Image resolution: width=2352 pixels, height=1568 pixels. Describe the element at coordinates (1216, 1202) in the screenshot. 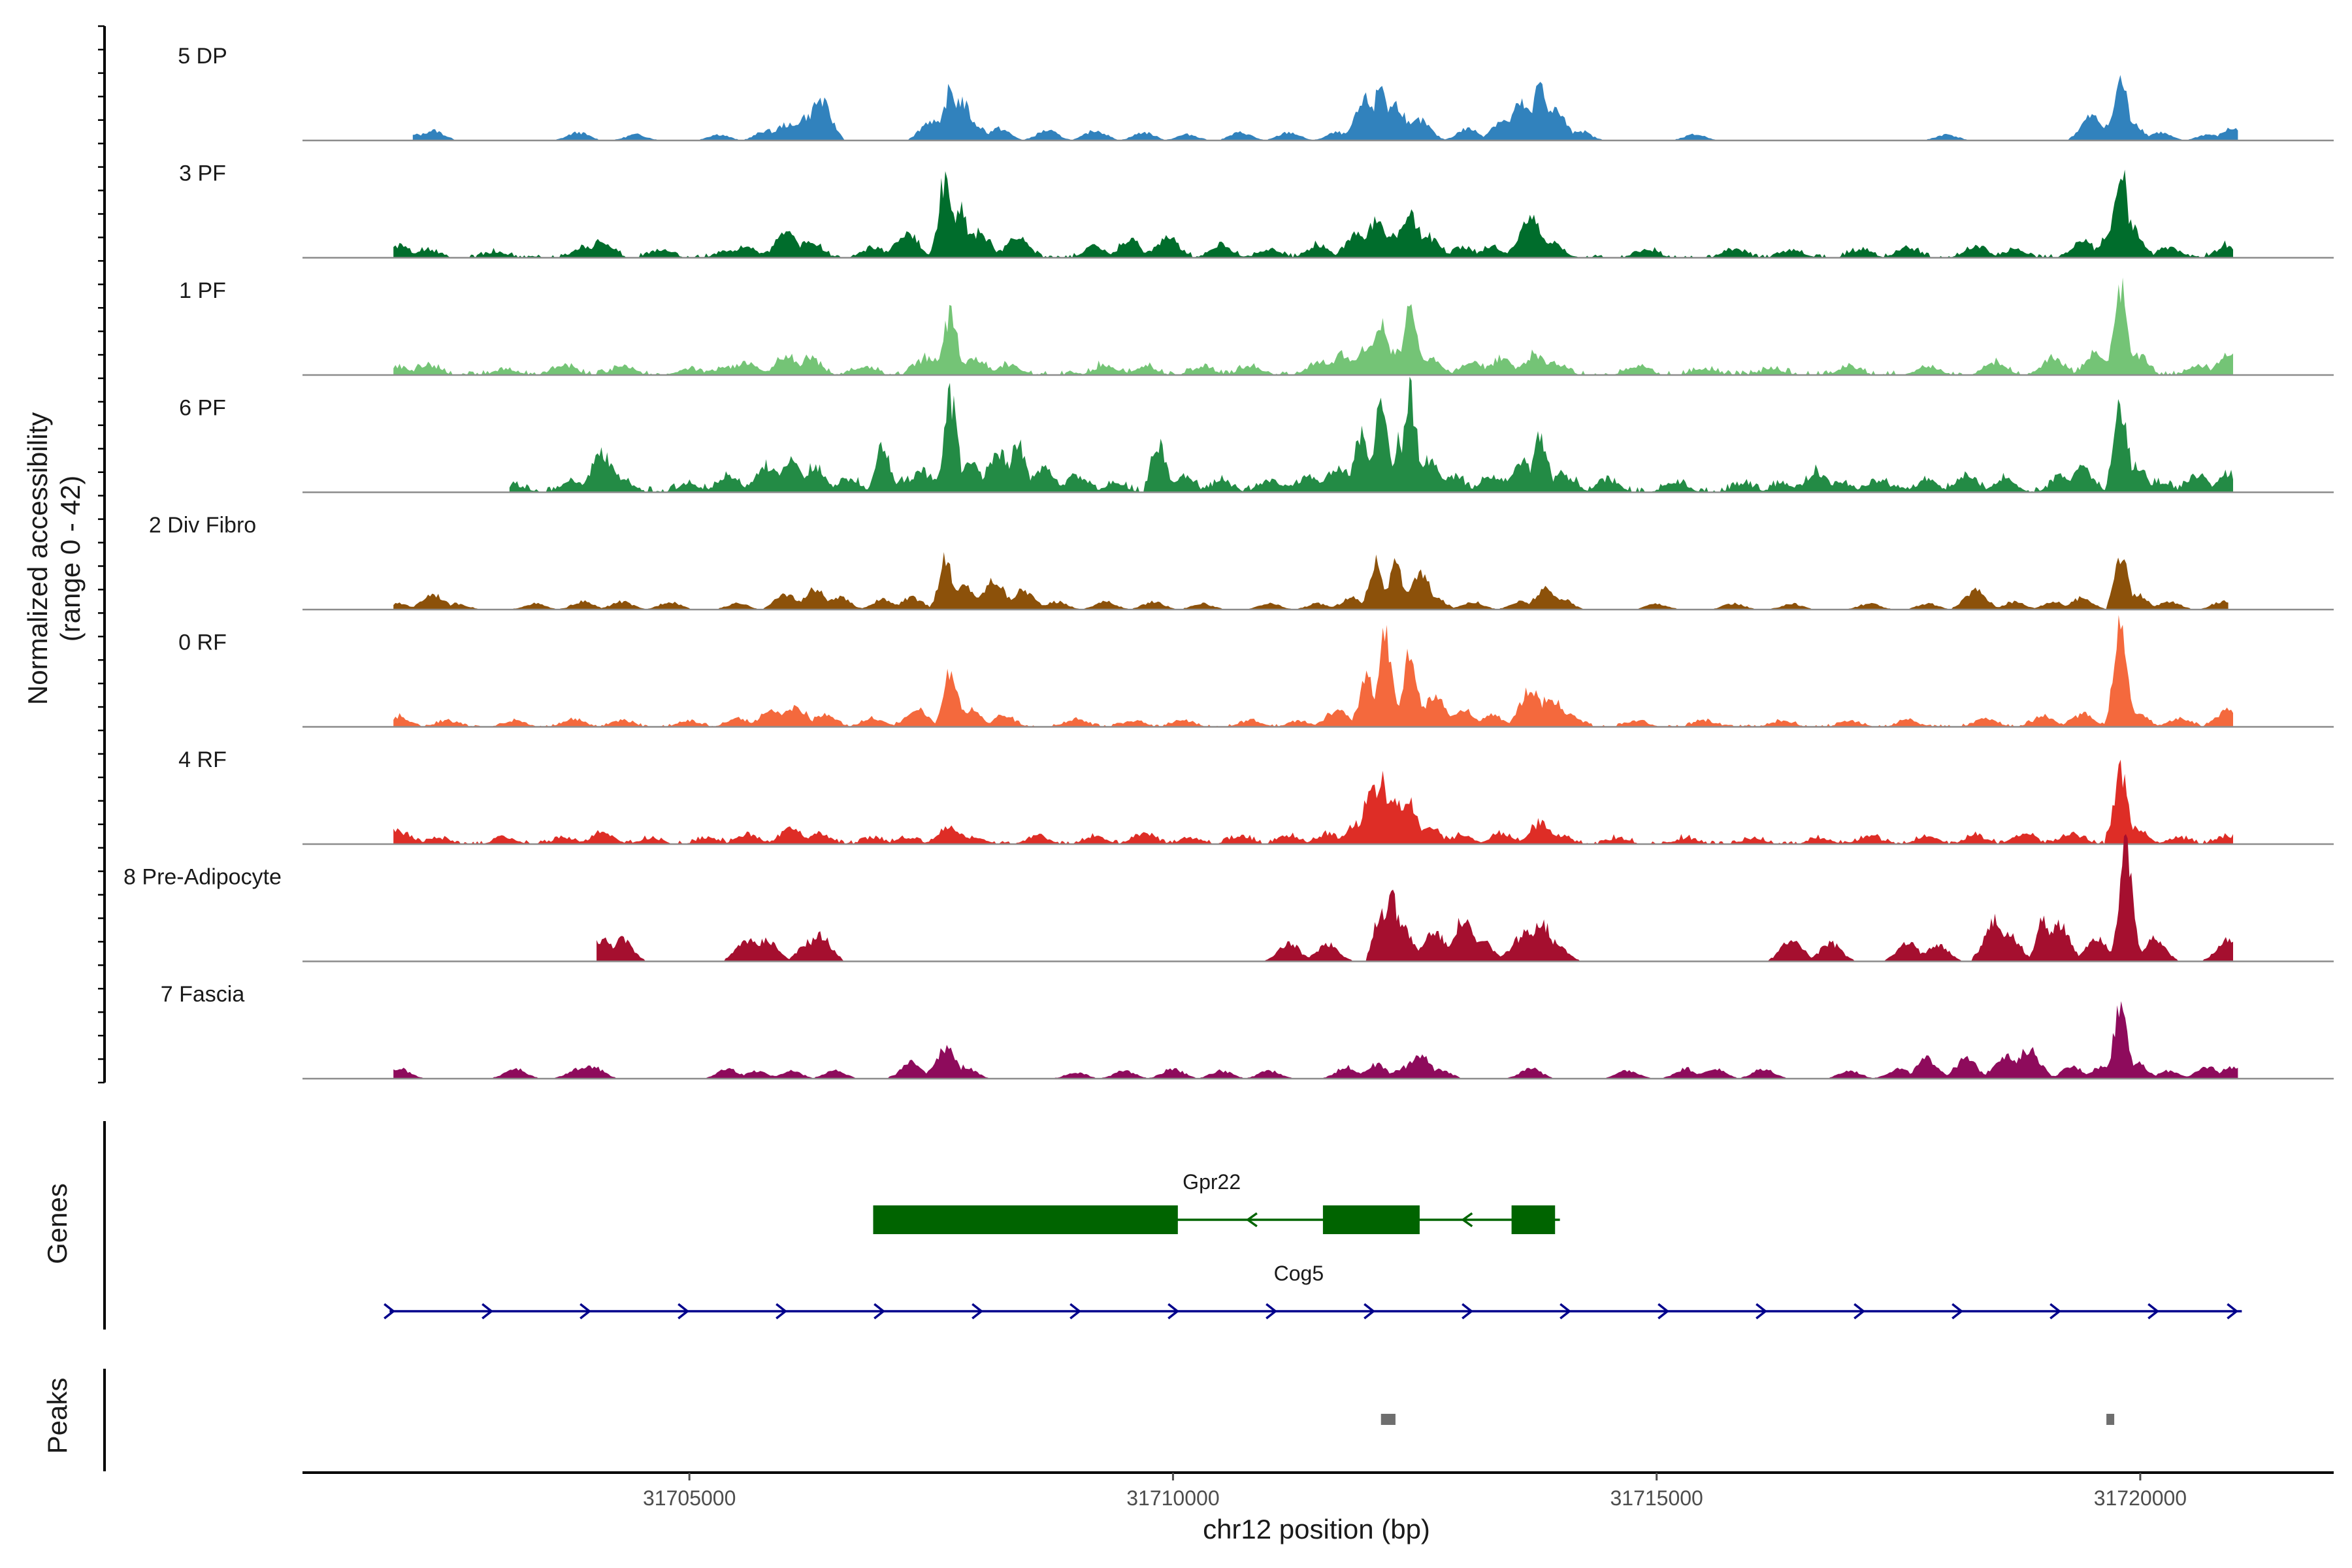

I see `gene-gpr22: Gpr22` at that location.